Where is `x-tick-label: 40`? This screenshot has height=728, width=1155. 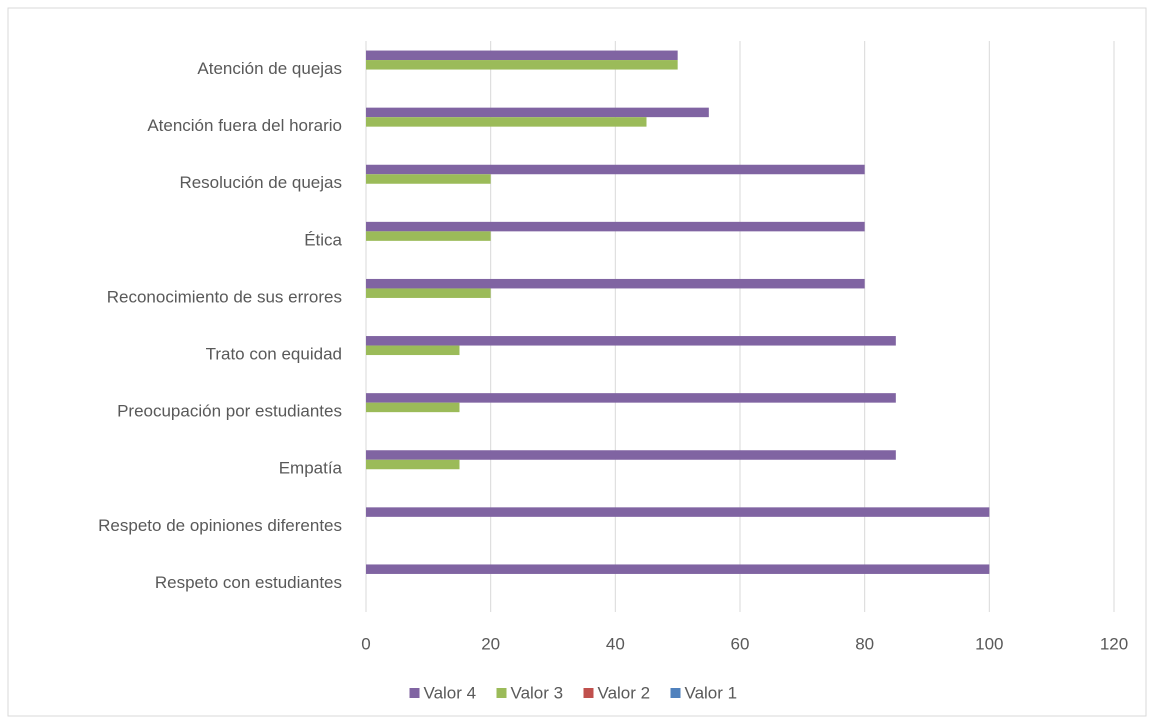
x-tick-label: 40 is located at coordinates (615, 643).